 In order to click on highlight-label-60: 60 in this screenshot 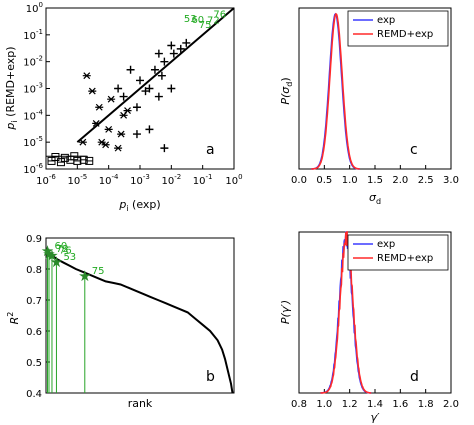, I will do `click(60, 246)`.